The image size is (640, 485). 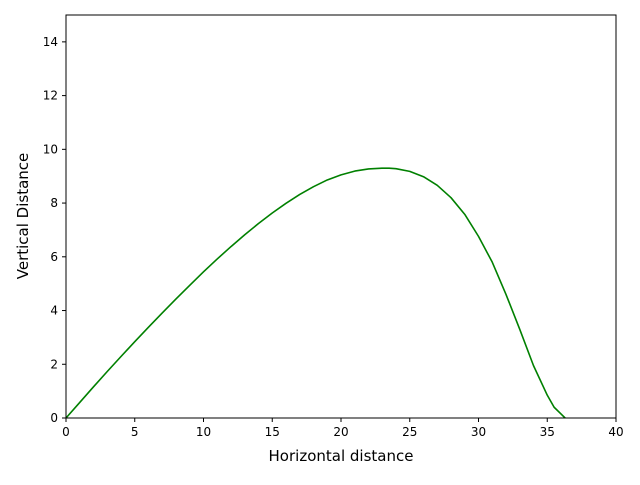 What do you see at coordinates (615, 432) in the screenshot?
I see `x-tick-label: 40` at bounding box center [615, 432].